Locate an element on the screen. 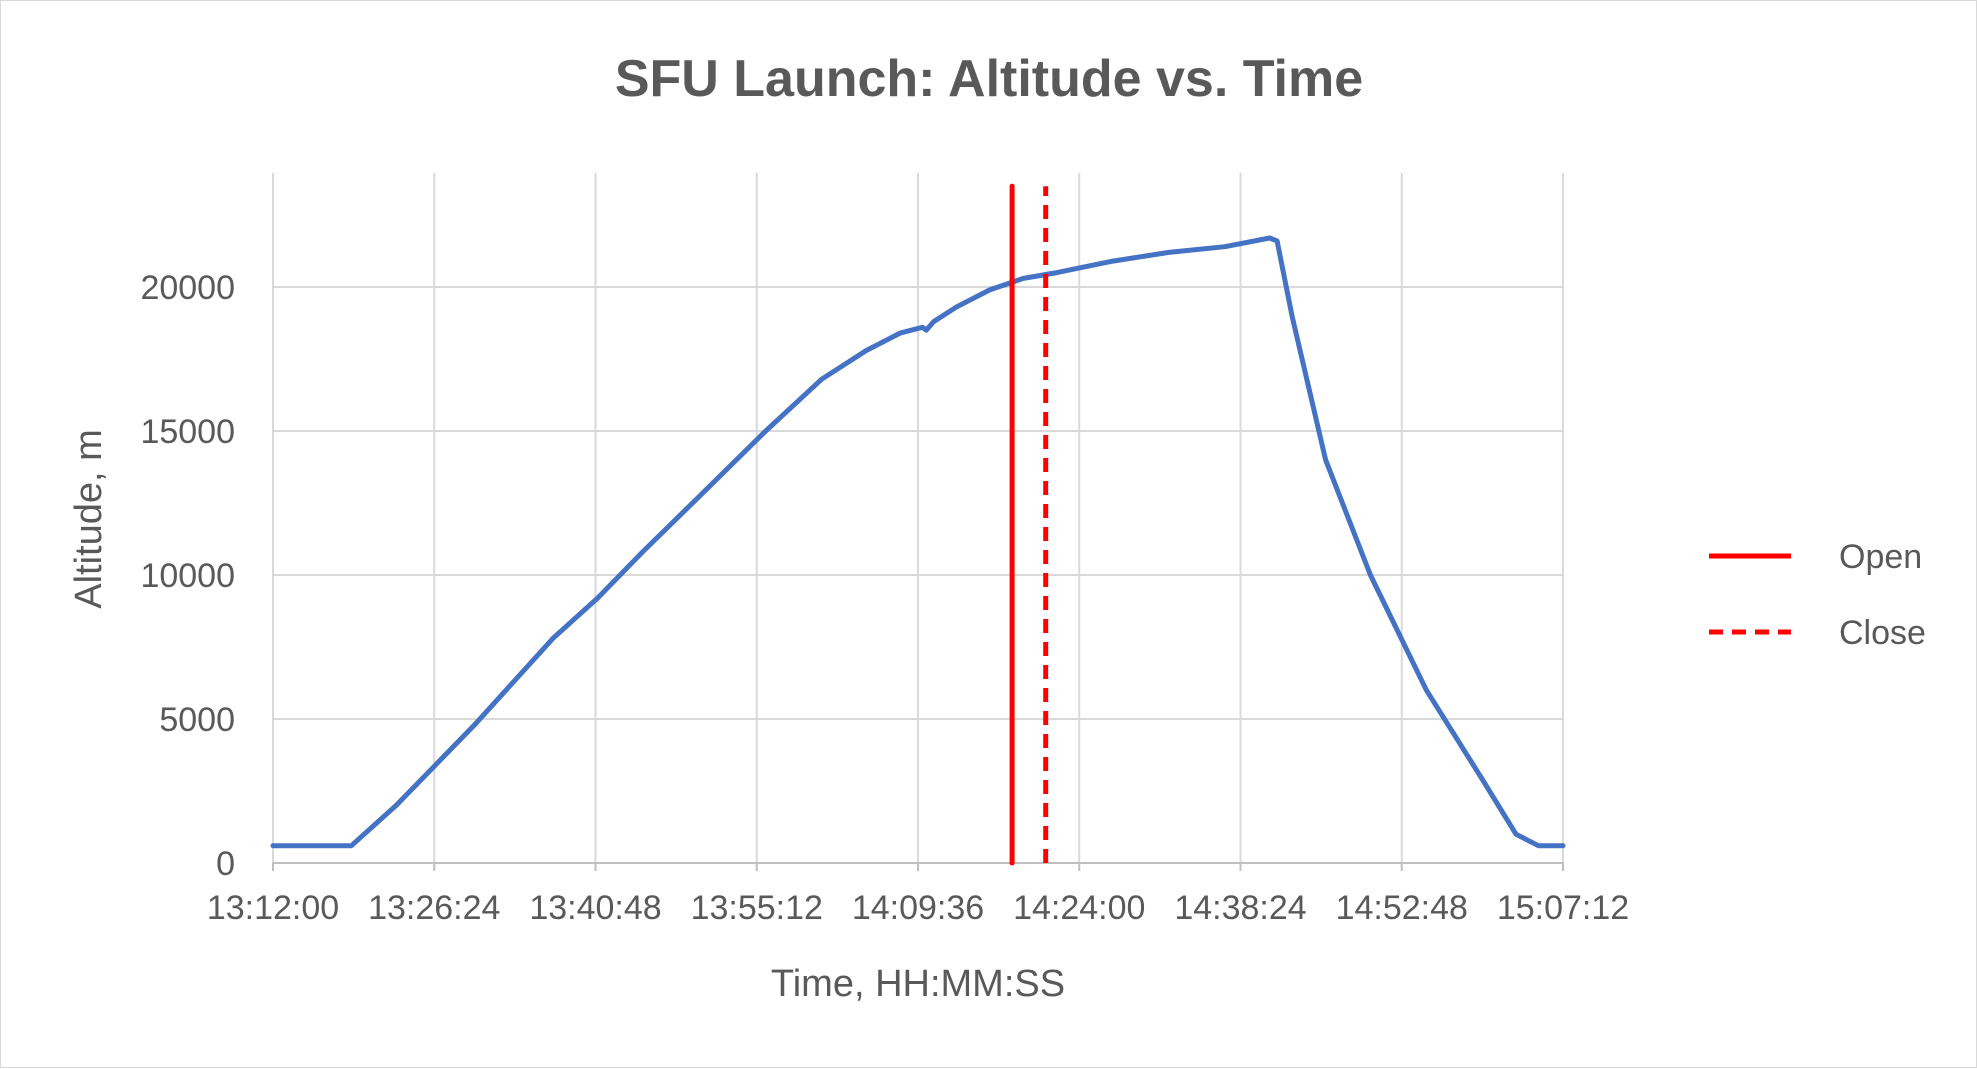 Image resolution: width=1977 pixels, height=1069 pixels. x-tick-label: 14:38:24 is located at coordinates (1240, 908).